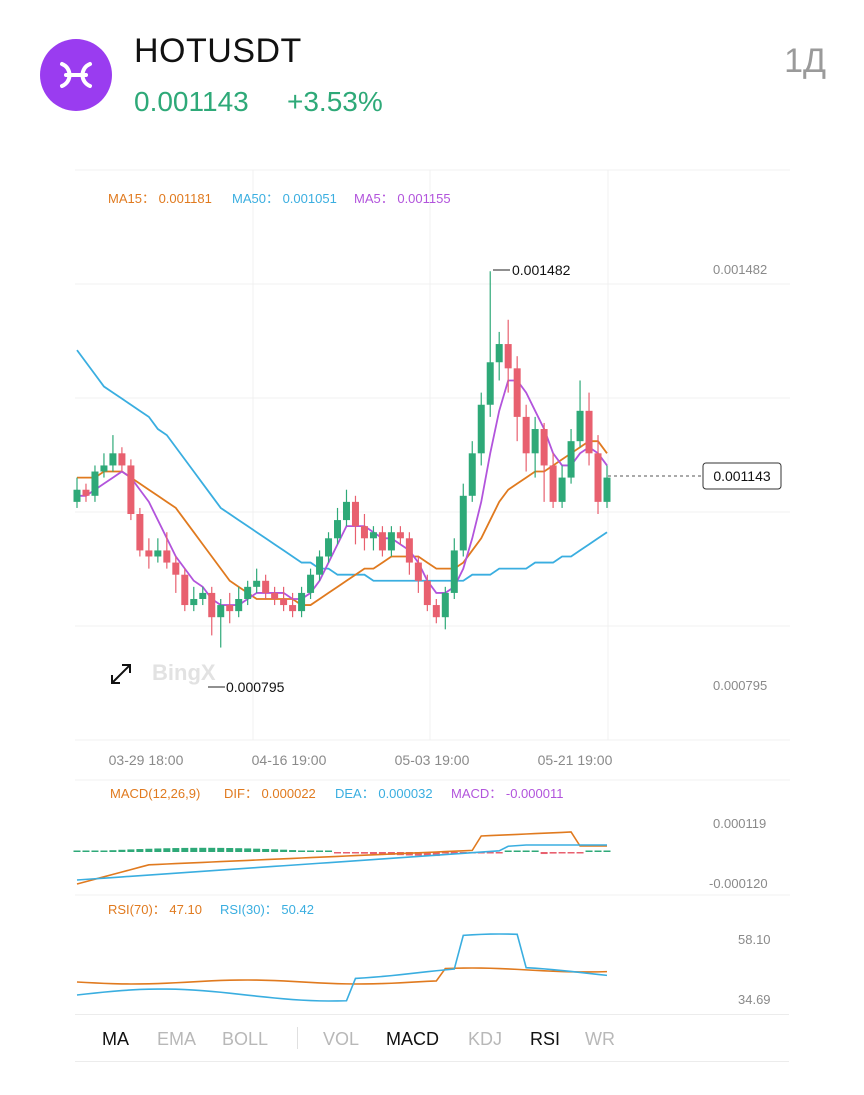  Describe the element at coordinates (342, 523) in the screenshot. I see `ma15-line` at that location.